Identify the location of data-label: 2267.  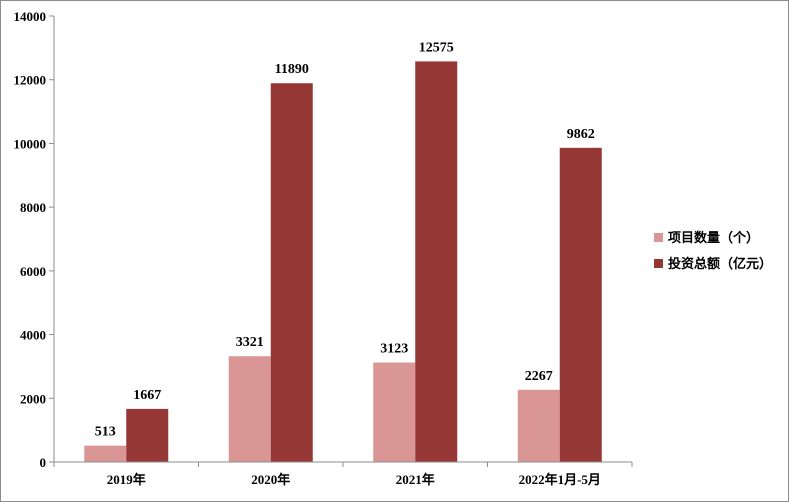
(539, 376).